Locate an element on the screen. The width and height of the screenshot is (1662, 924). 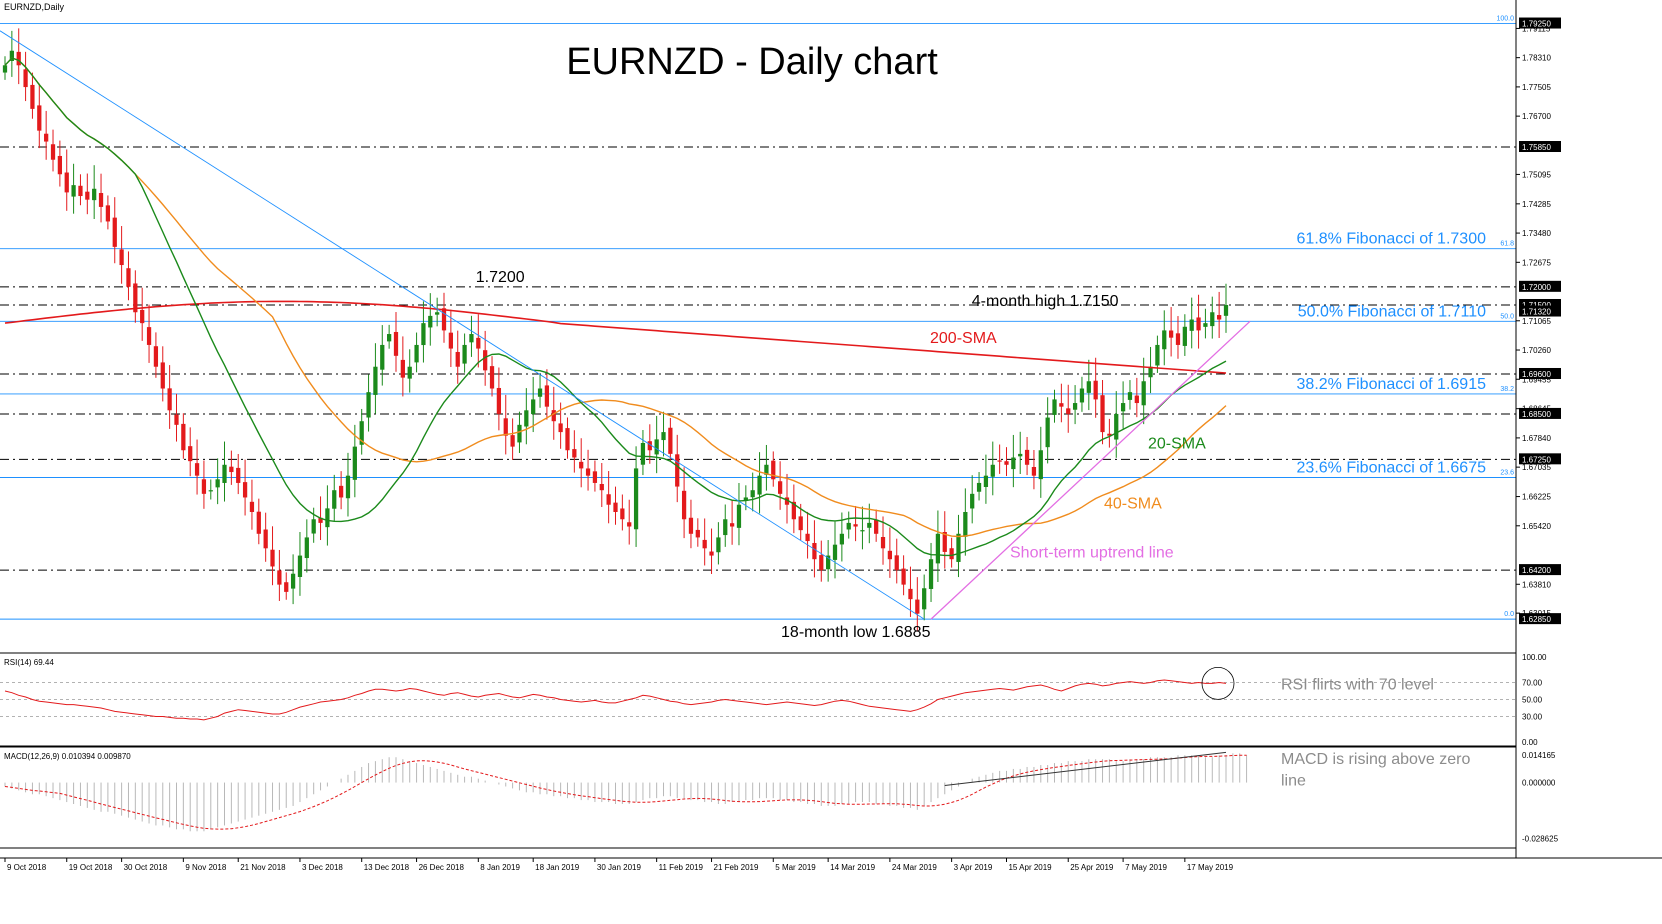
date-tick-label: 3 Dec 2018 is located at coordinates (322, 867).